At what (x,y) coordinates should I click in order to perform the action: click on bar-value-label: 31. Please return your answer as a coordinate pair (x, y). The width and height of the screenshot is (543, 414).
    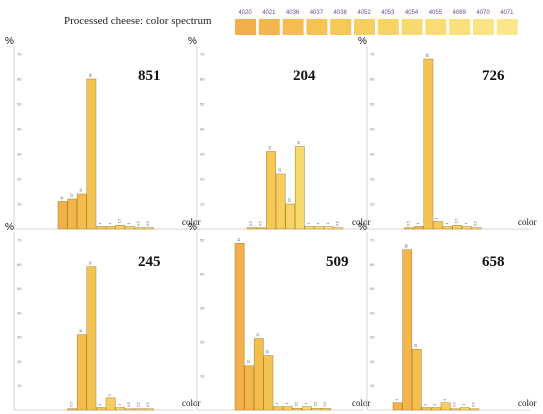
    Looking at the image, I should click on (270, 148).